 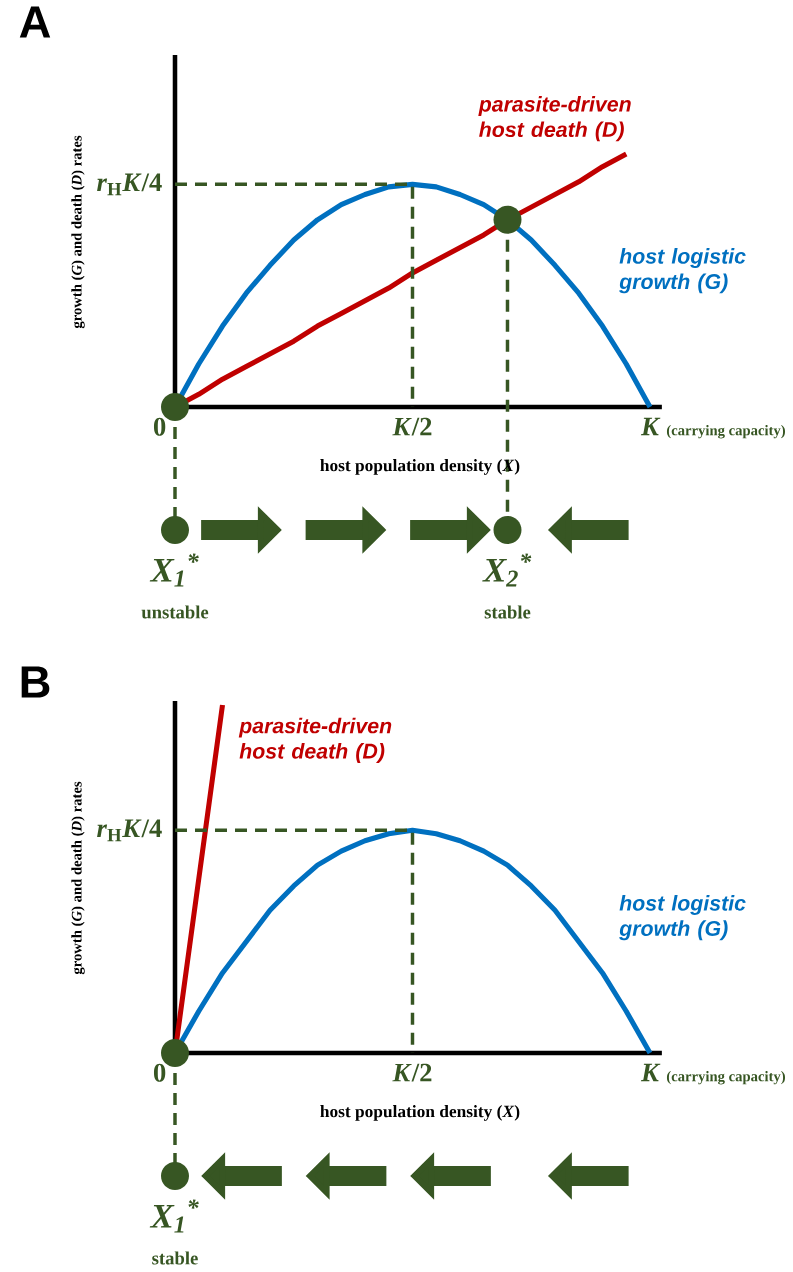 What do you see at coordinates (420, 1113) in the screenshot?
I see `x-axis-title: host population density (X)` at bounding box center [420, 1113].